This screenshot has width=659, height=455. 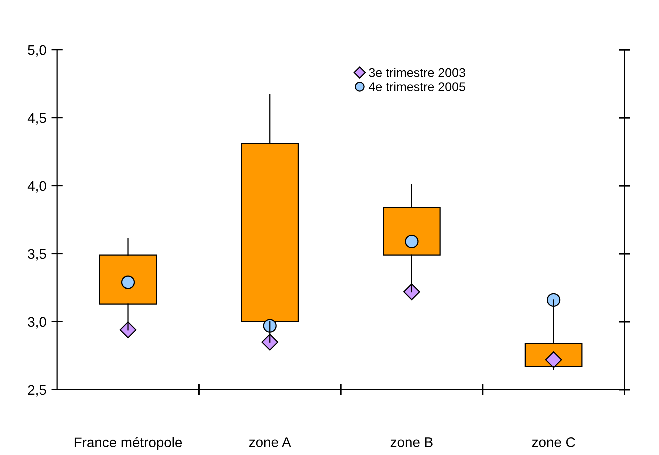 What do you see at coordinates (37, 391) in the screenshot?
I see `y-tick-label: 2,5` at bounding box center [37, 391].